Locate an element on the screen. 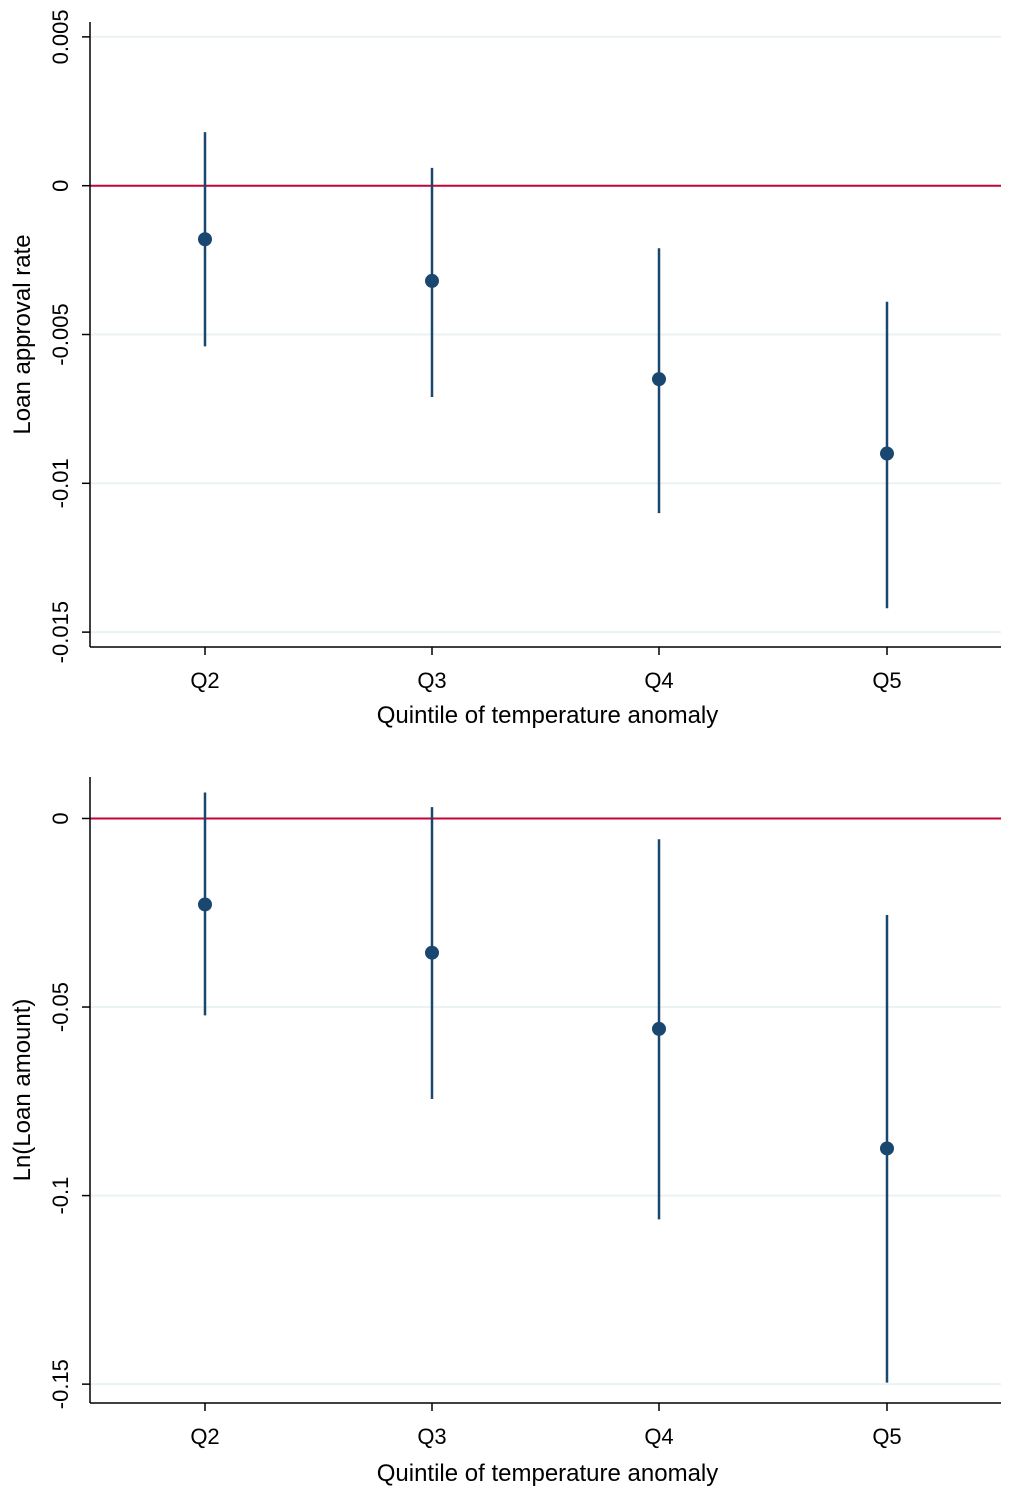 The width and height of the screenshot is (1011, 1489). top-y-tick-label: -0.01 is located at coordinates (60, 483).